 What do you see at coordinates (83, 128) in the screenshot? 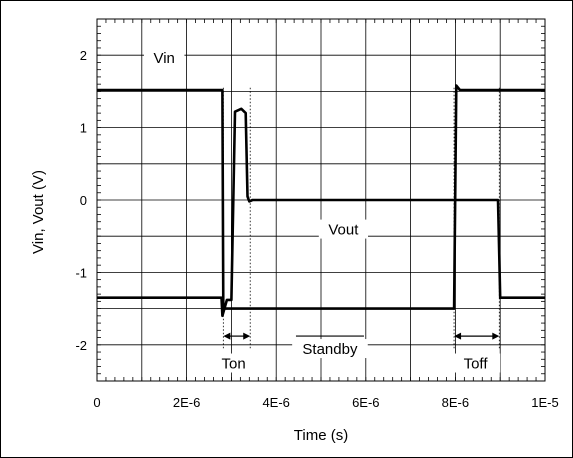
I see `y-tick-label: 1` at bounding box center [83, 128].